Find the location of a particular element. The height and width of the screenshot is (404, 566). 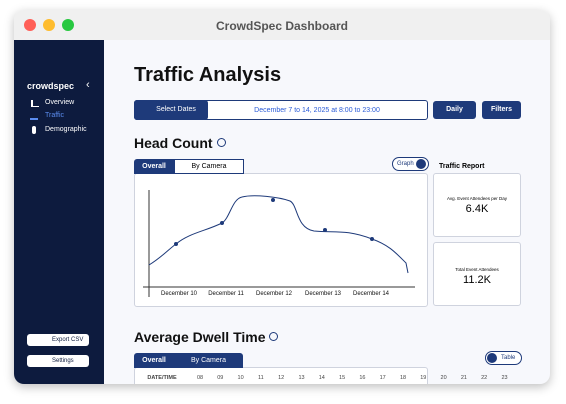

section-title: Head Count is located at coordinates (173, 143).